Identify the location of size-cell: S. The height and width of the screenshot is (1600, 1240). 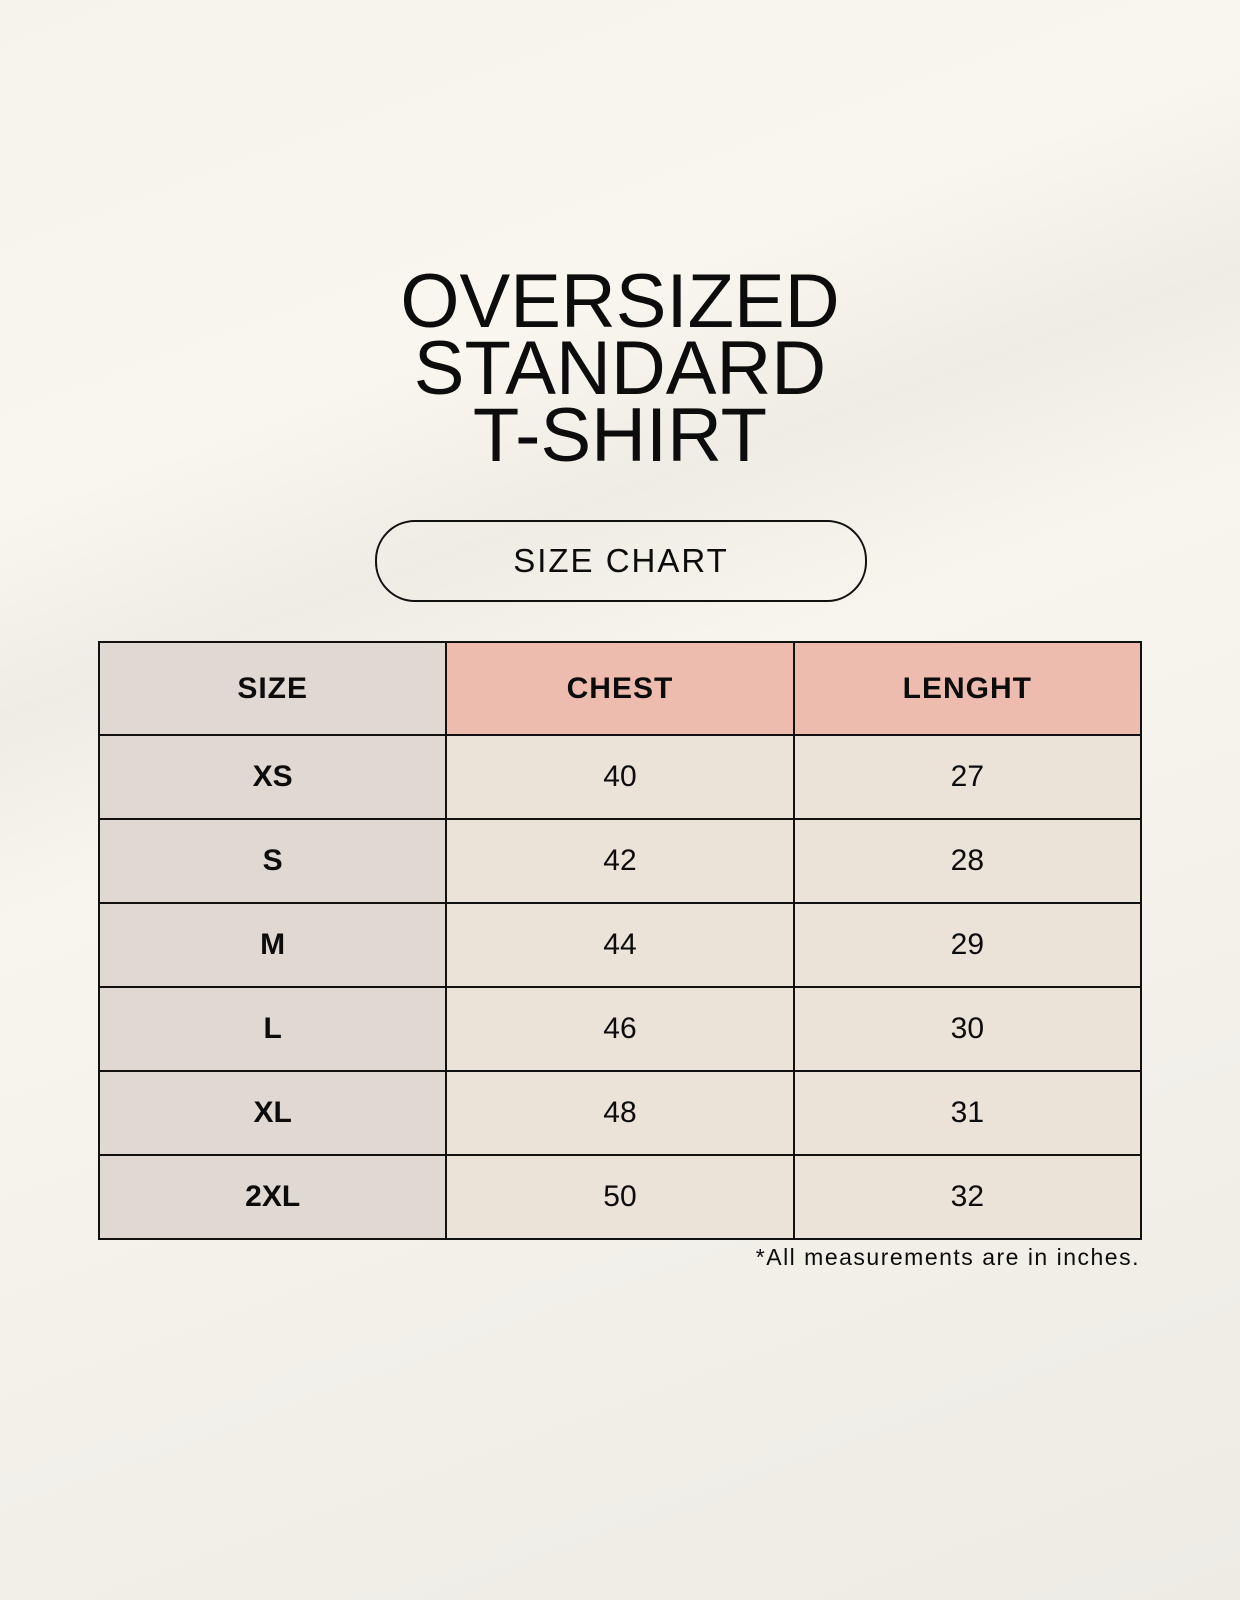
(272, 861).